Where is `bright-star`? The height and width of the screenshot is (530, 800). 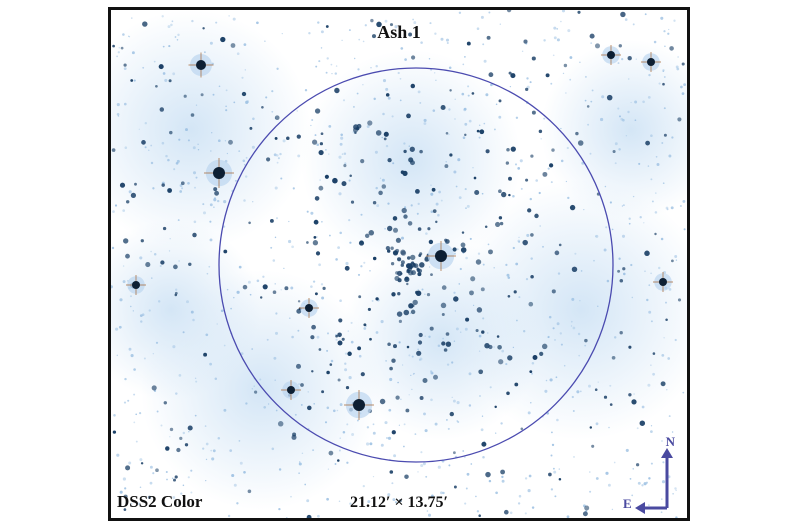 bright-star is located at coordinates (611, 55).